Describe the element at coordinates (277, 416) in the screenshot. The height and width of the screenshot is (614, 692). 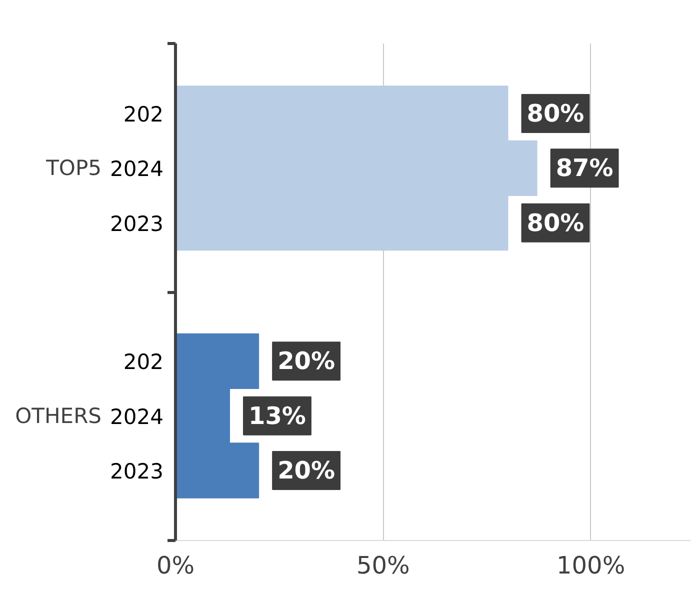
I see `data-label: 13%` at that location.